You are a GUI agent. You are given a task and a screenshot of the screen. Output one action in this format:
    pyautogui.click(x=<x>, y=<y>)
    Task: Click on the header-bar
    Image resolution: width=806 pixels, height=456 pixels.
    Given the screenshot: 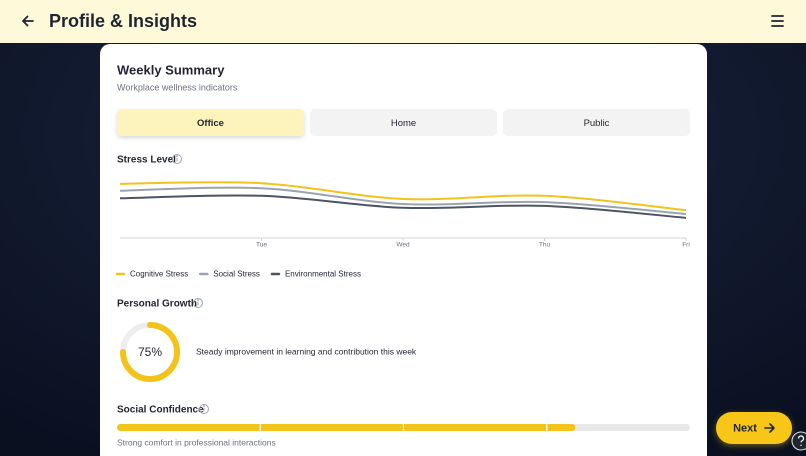 What is the action you would take?
    pyautogui.click(x=403, y=21)
    